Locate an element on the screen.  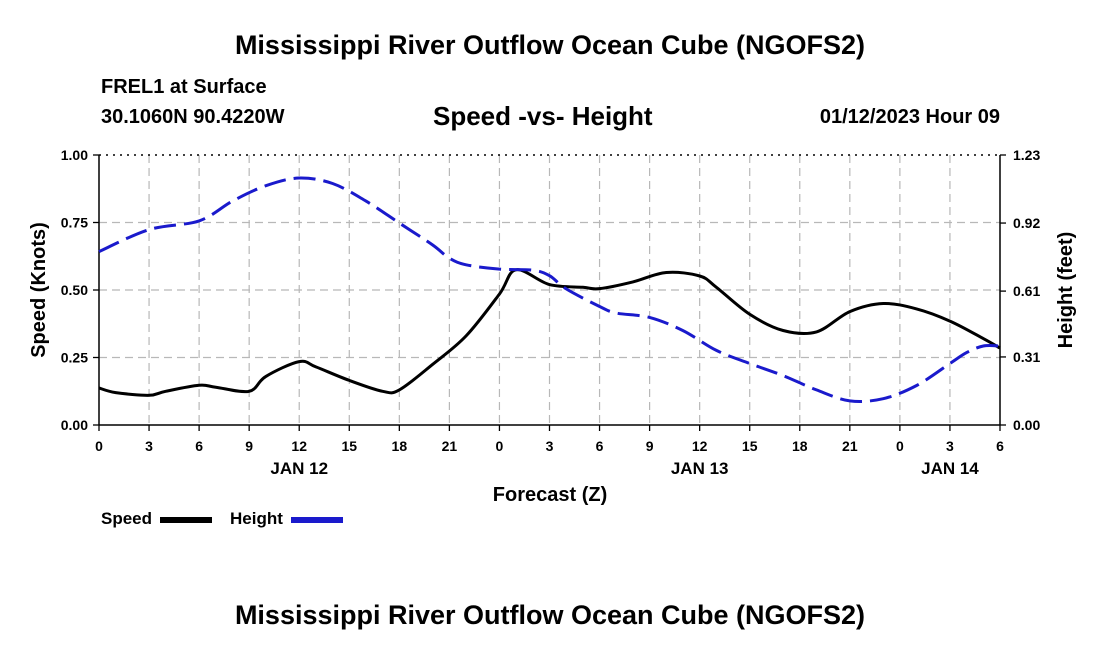
legend-speed-swatch is located at coordinates (186, 520).